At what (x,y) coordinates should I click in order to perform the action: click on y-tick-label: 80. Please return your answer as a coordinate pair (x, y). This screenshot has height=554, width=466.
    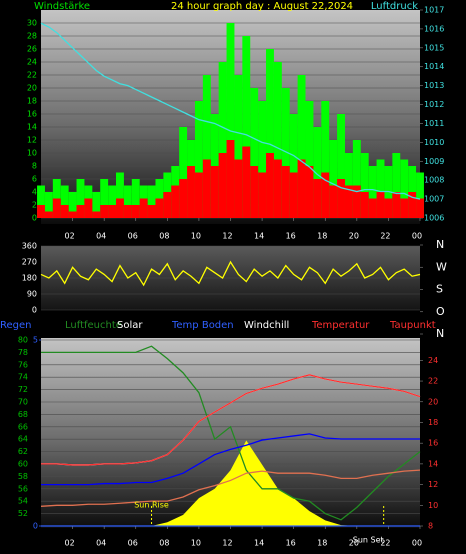
    Looking at the image, I should click on (23, 340).